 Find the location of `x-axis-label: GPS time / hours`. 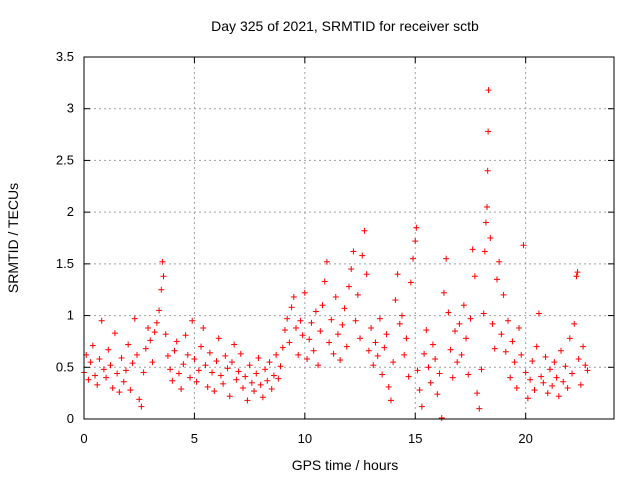

x-axis-label: GPS time / hours is located at coordinates (345, 465).